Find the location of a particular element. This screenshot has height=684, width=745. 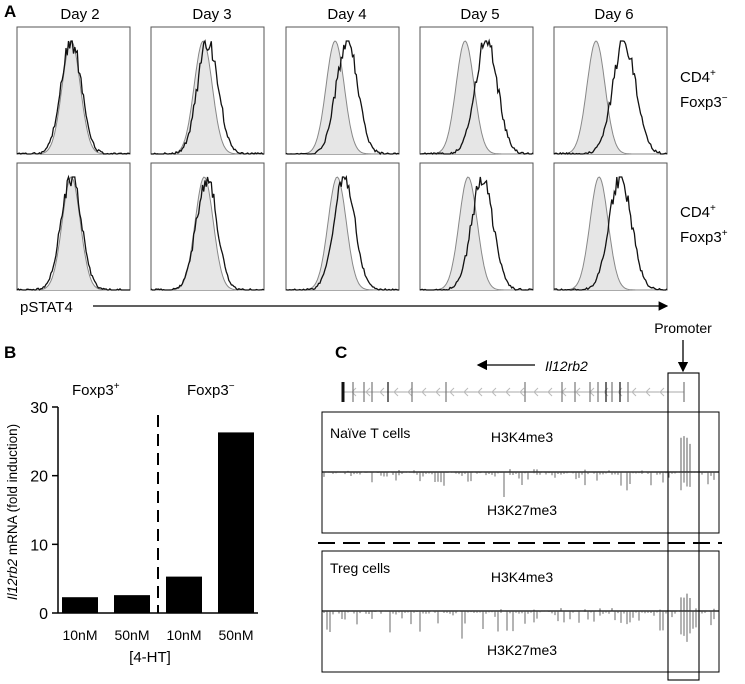

group-label-foxp3-pos: Foxp3+ is located at coordinates (96, 390).